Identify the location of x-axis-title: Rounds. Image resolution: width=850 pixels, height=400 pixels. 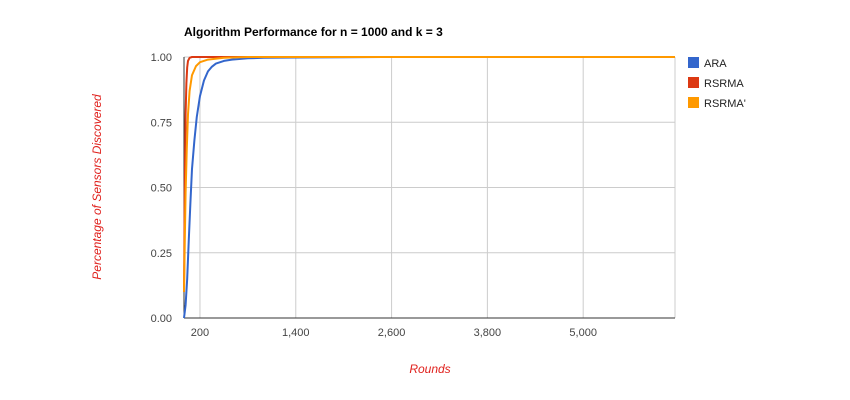
(429, 369).